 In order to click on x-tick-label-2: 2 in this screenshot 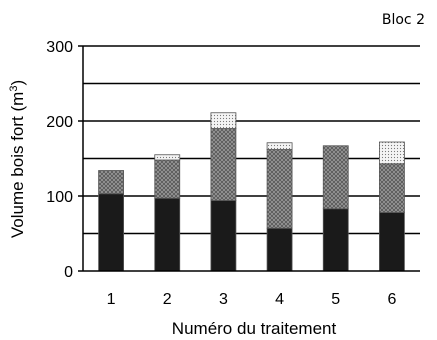, I will do `click(167, 299)`.